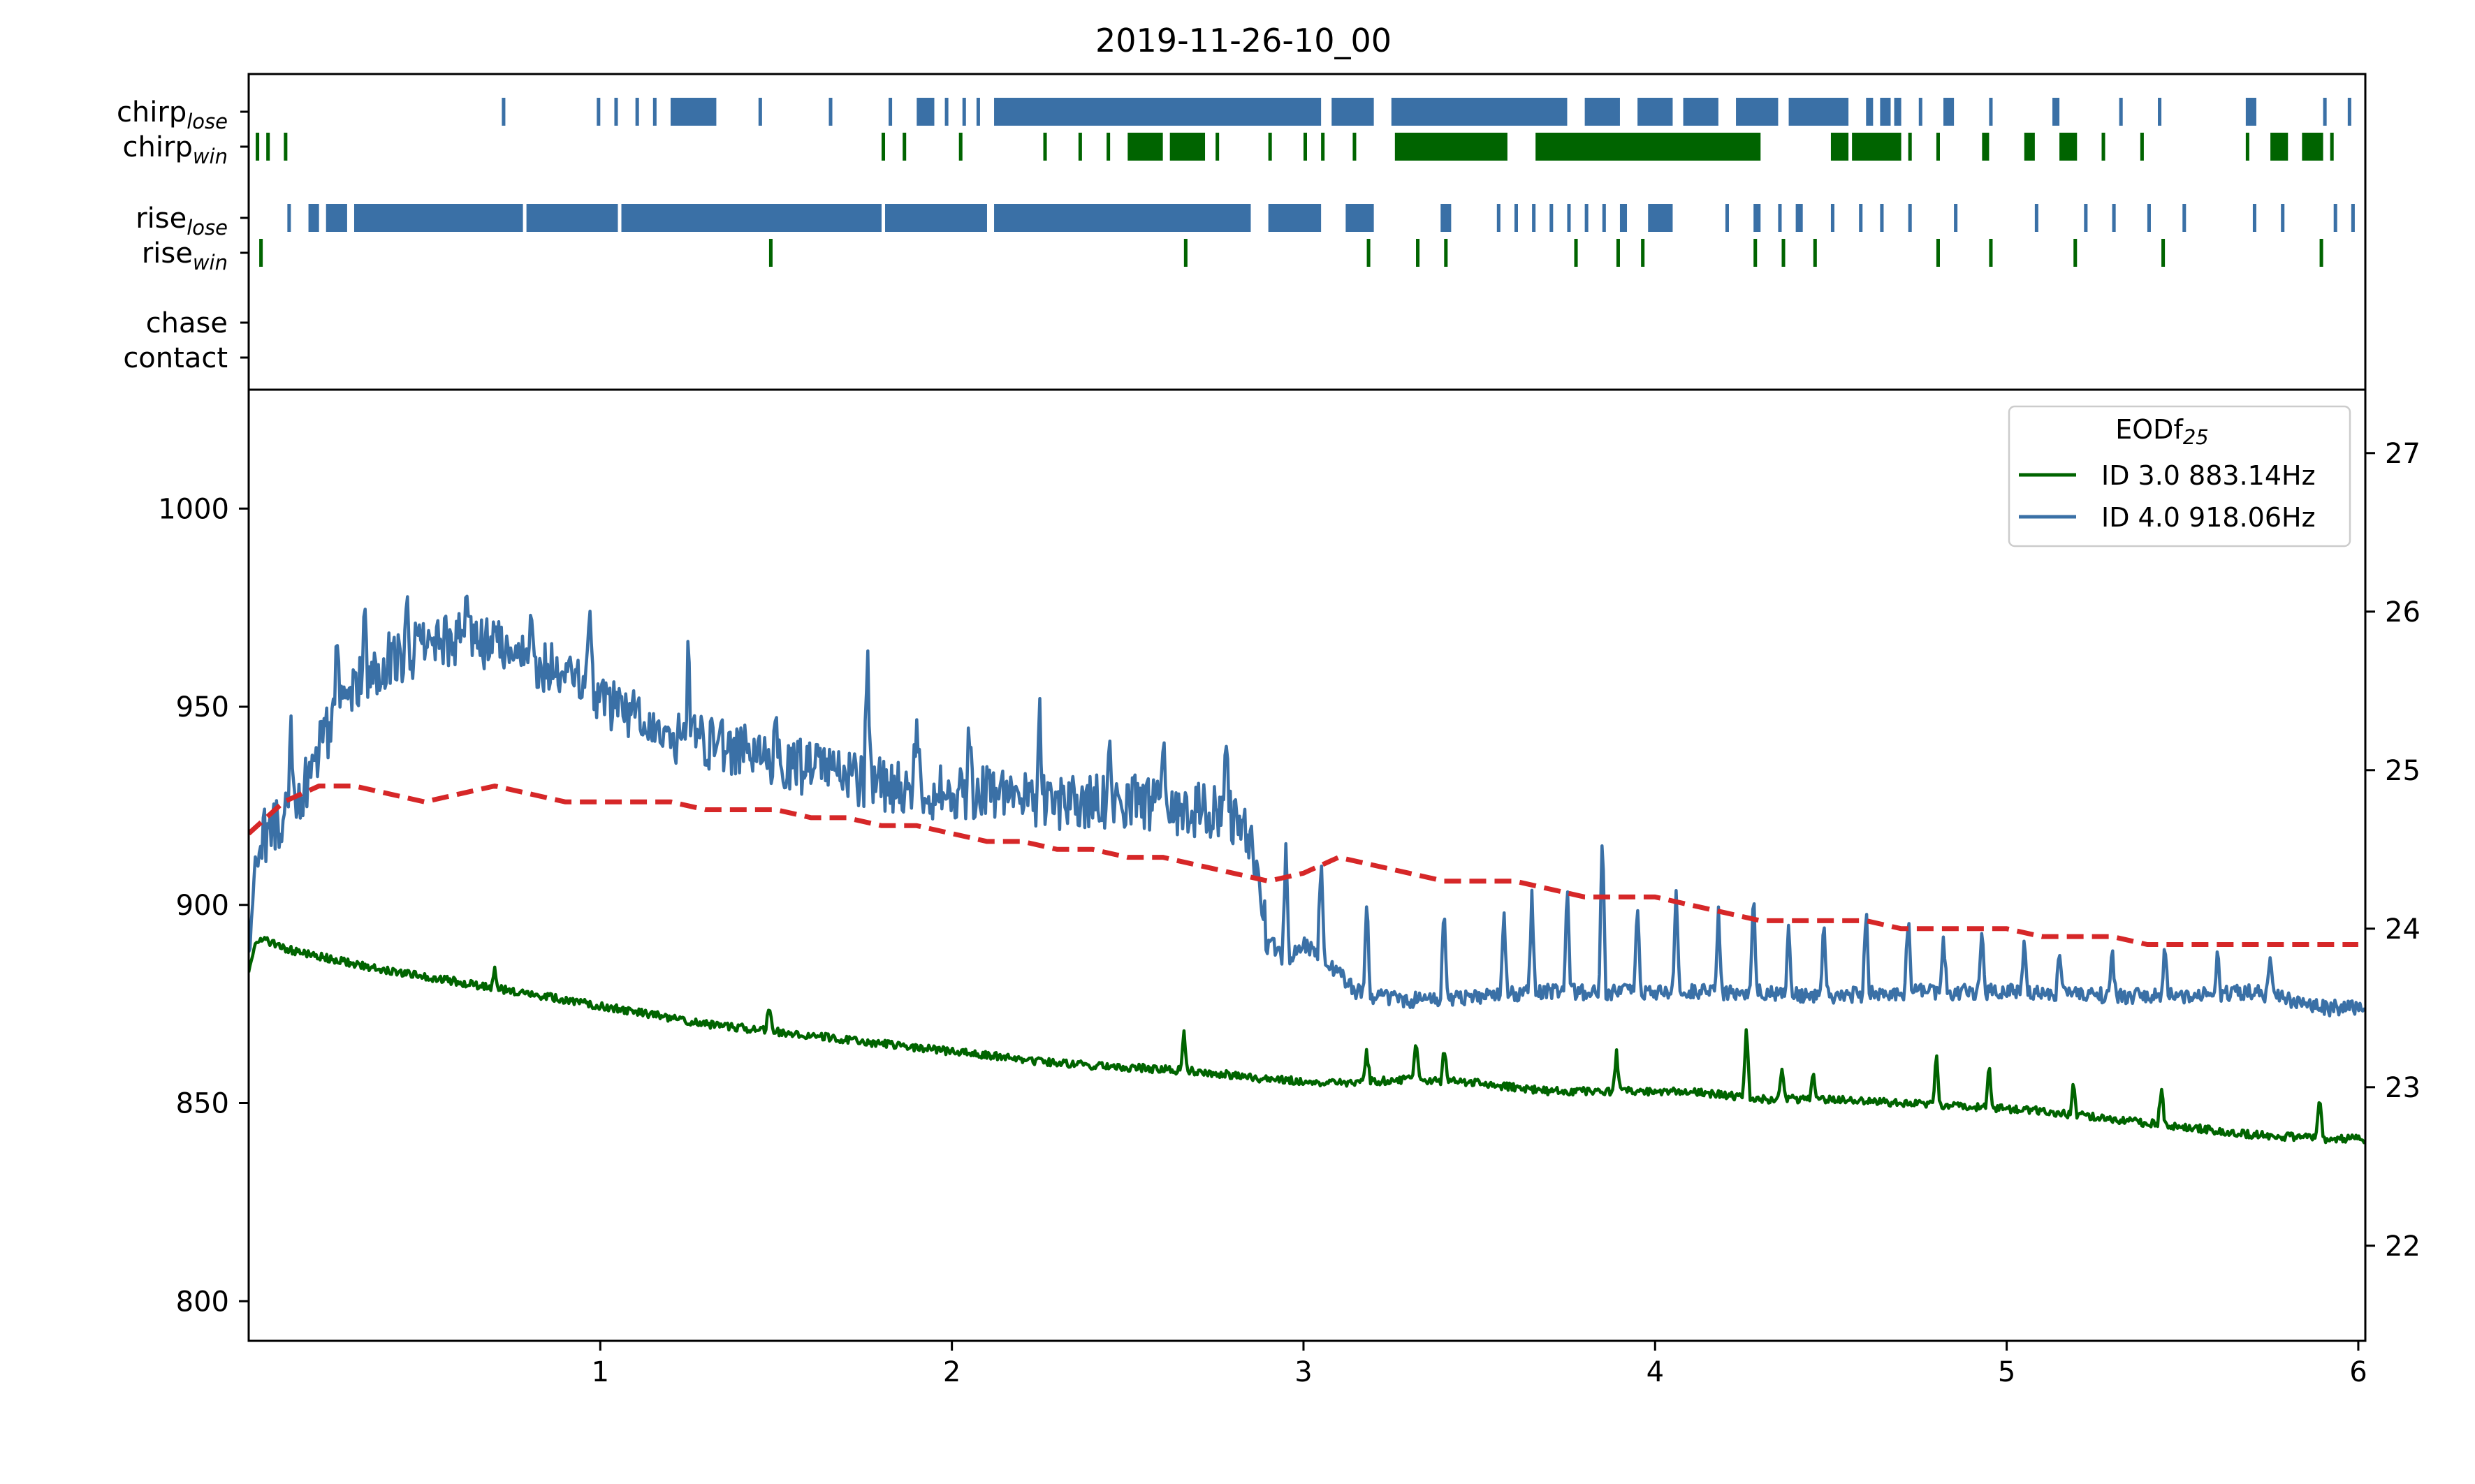  Describe the element at coordinates (2208, 475) in the screenshot. I see `legend-label-id3: ID 3.0 883.14Hz` at that location.